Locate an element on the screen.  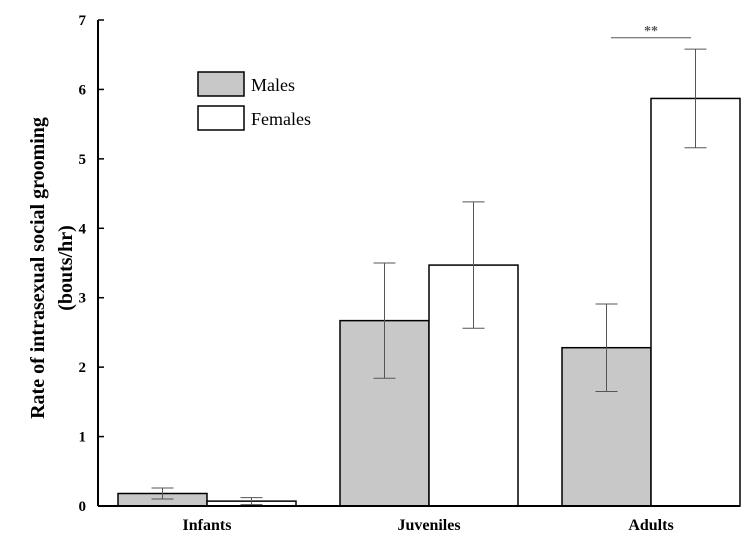
x-tick-label-adults: Adults is located at coordinates (650, 525).